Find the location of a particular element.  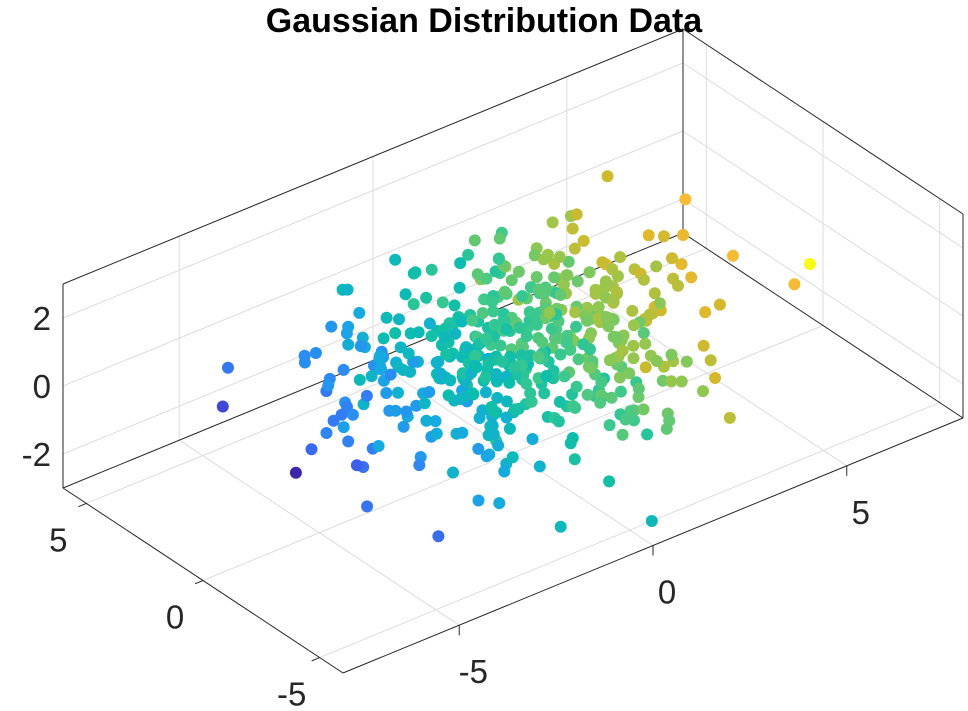

tick-mark is located at coordinates (315, 659).